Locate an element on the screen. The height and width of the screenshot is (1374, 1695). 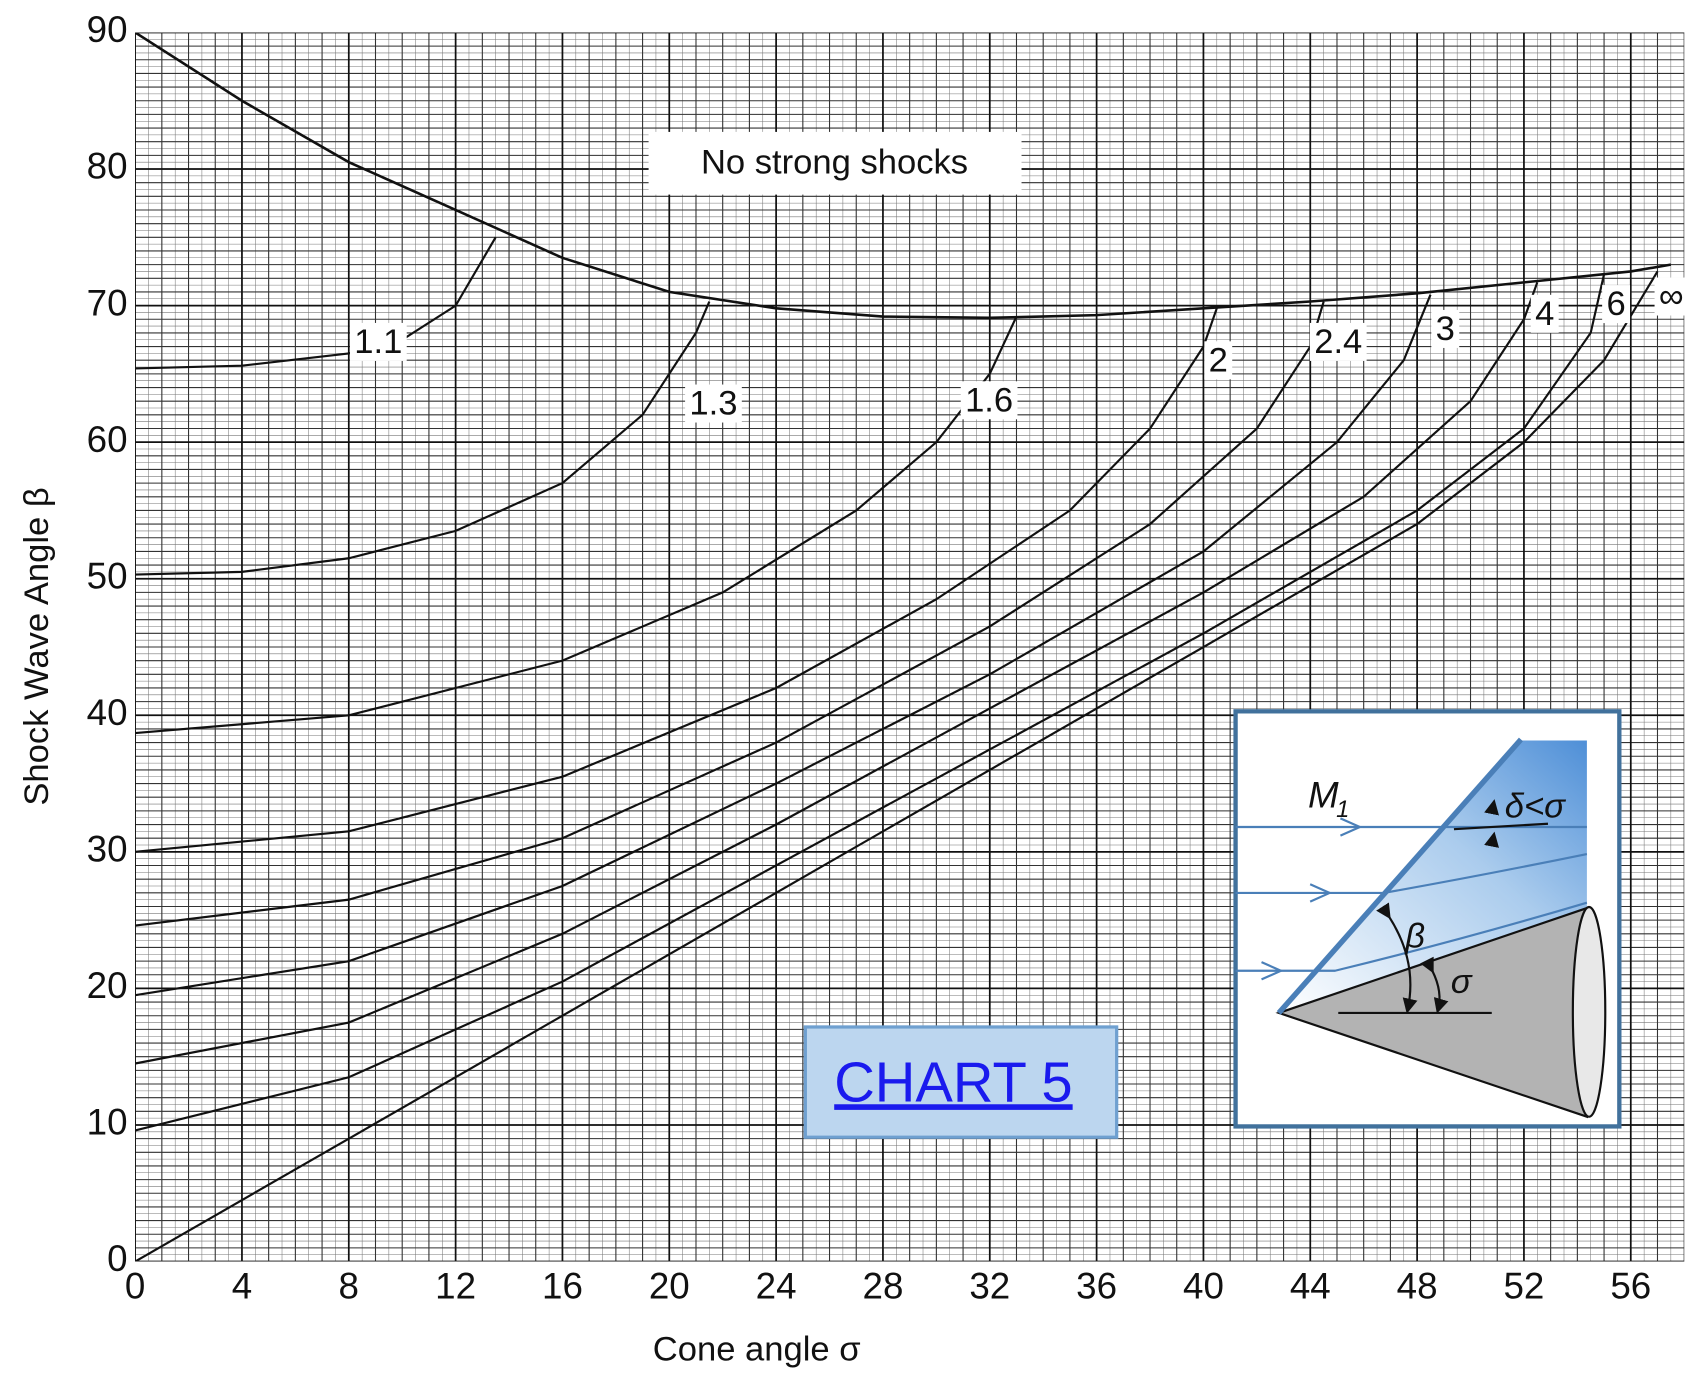
region-bg is located at coordinates (835, 163).